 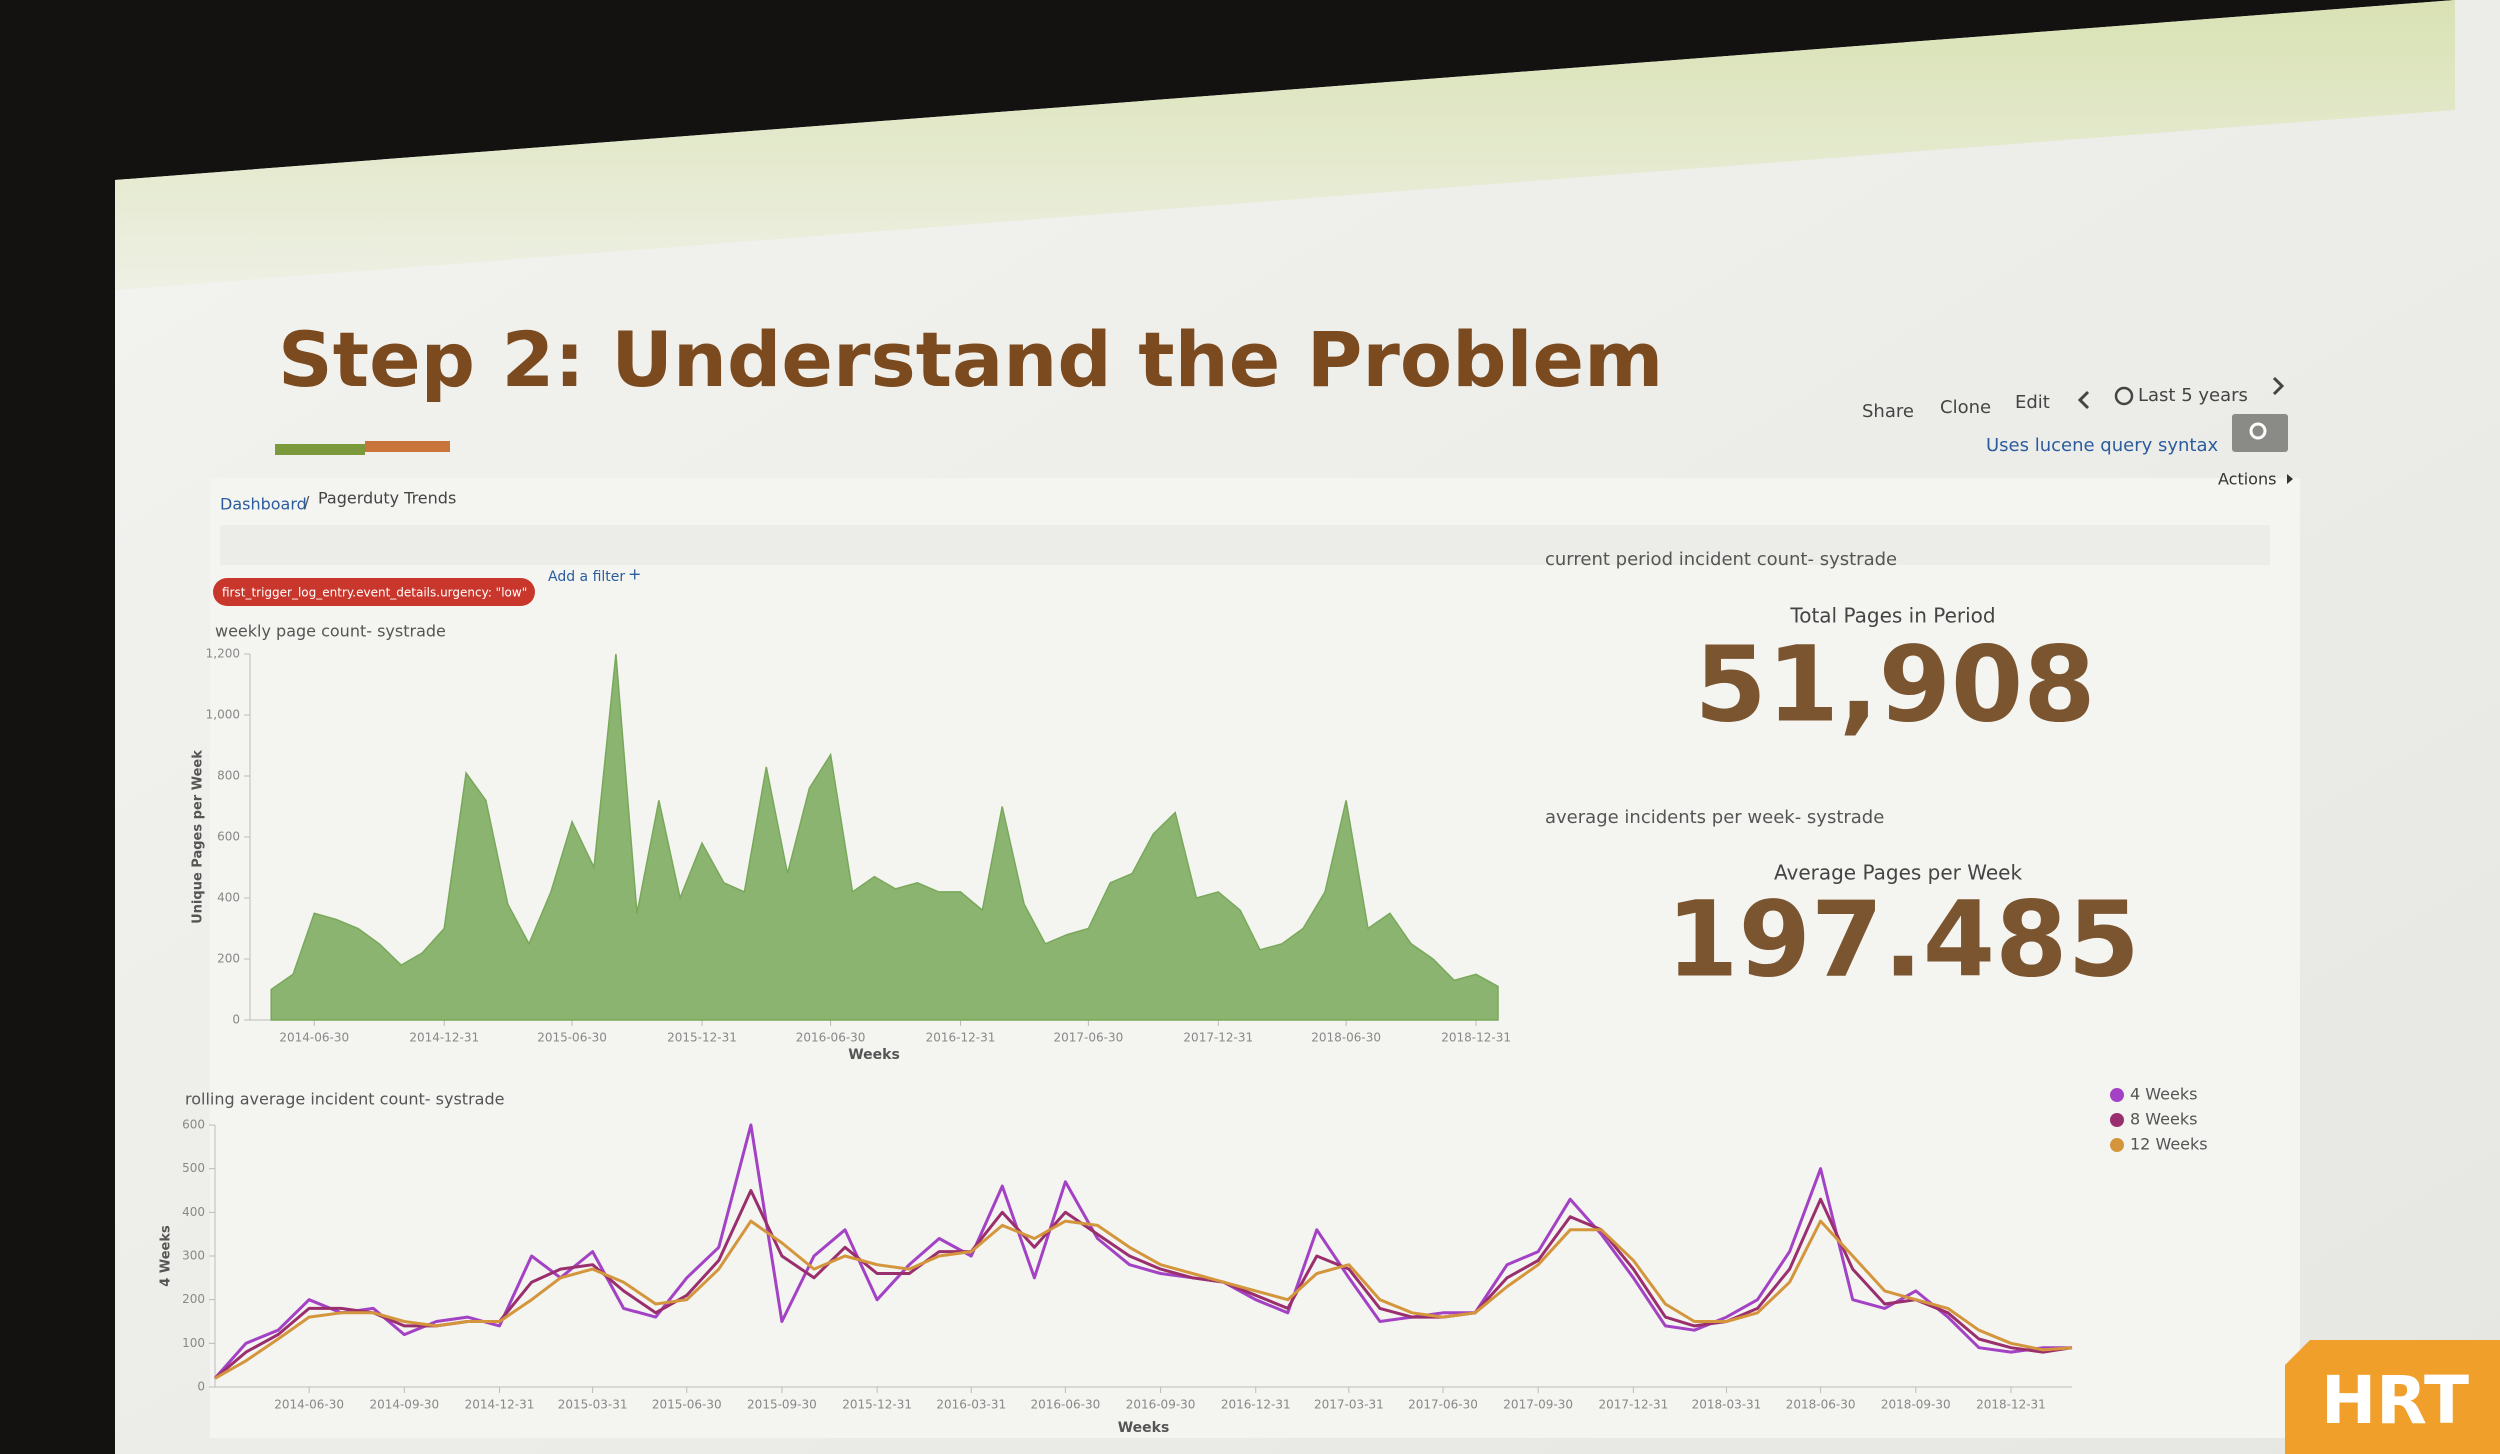 What do you see at coordinates (970, 359) in the screenshot?
I see `slide-title: Step 2: Understand the Problem` at bounding box center [970, 359].